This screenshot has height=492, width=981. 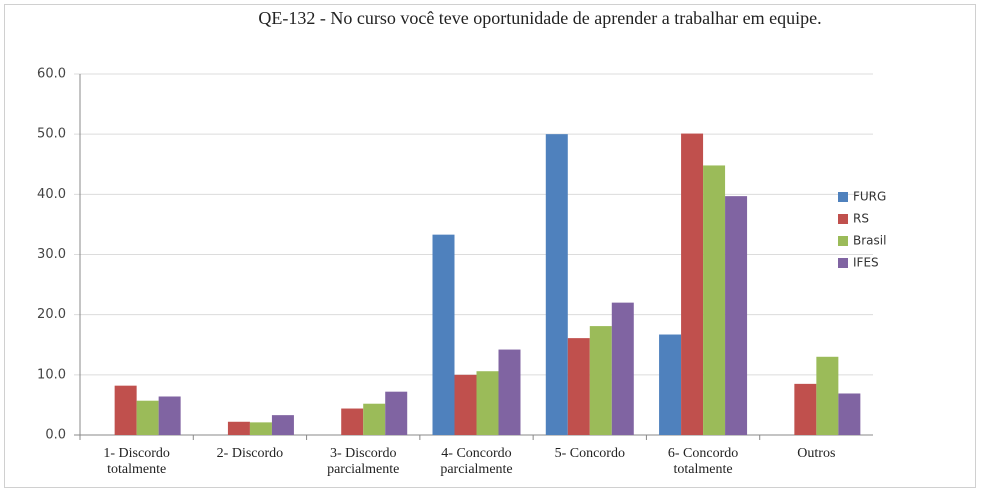 I want to click on y-tick-label: 50.0, so click(x=51, y=134).